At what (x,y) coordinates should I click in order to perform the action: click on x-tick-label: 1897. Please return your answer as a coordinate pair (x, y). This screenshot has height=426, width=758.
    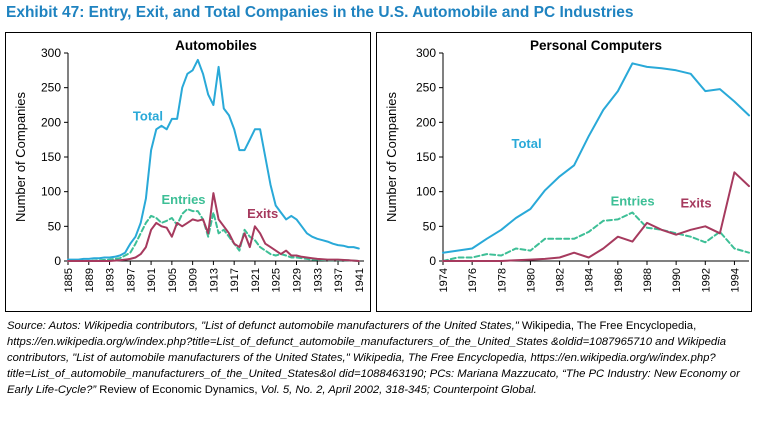
    Looking at the image, I should click on (131, 280).